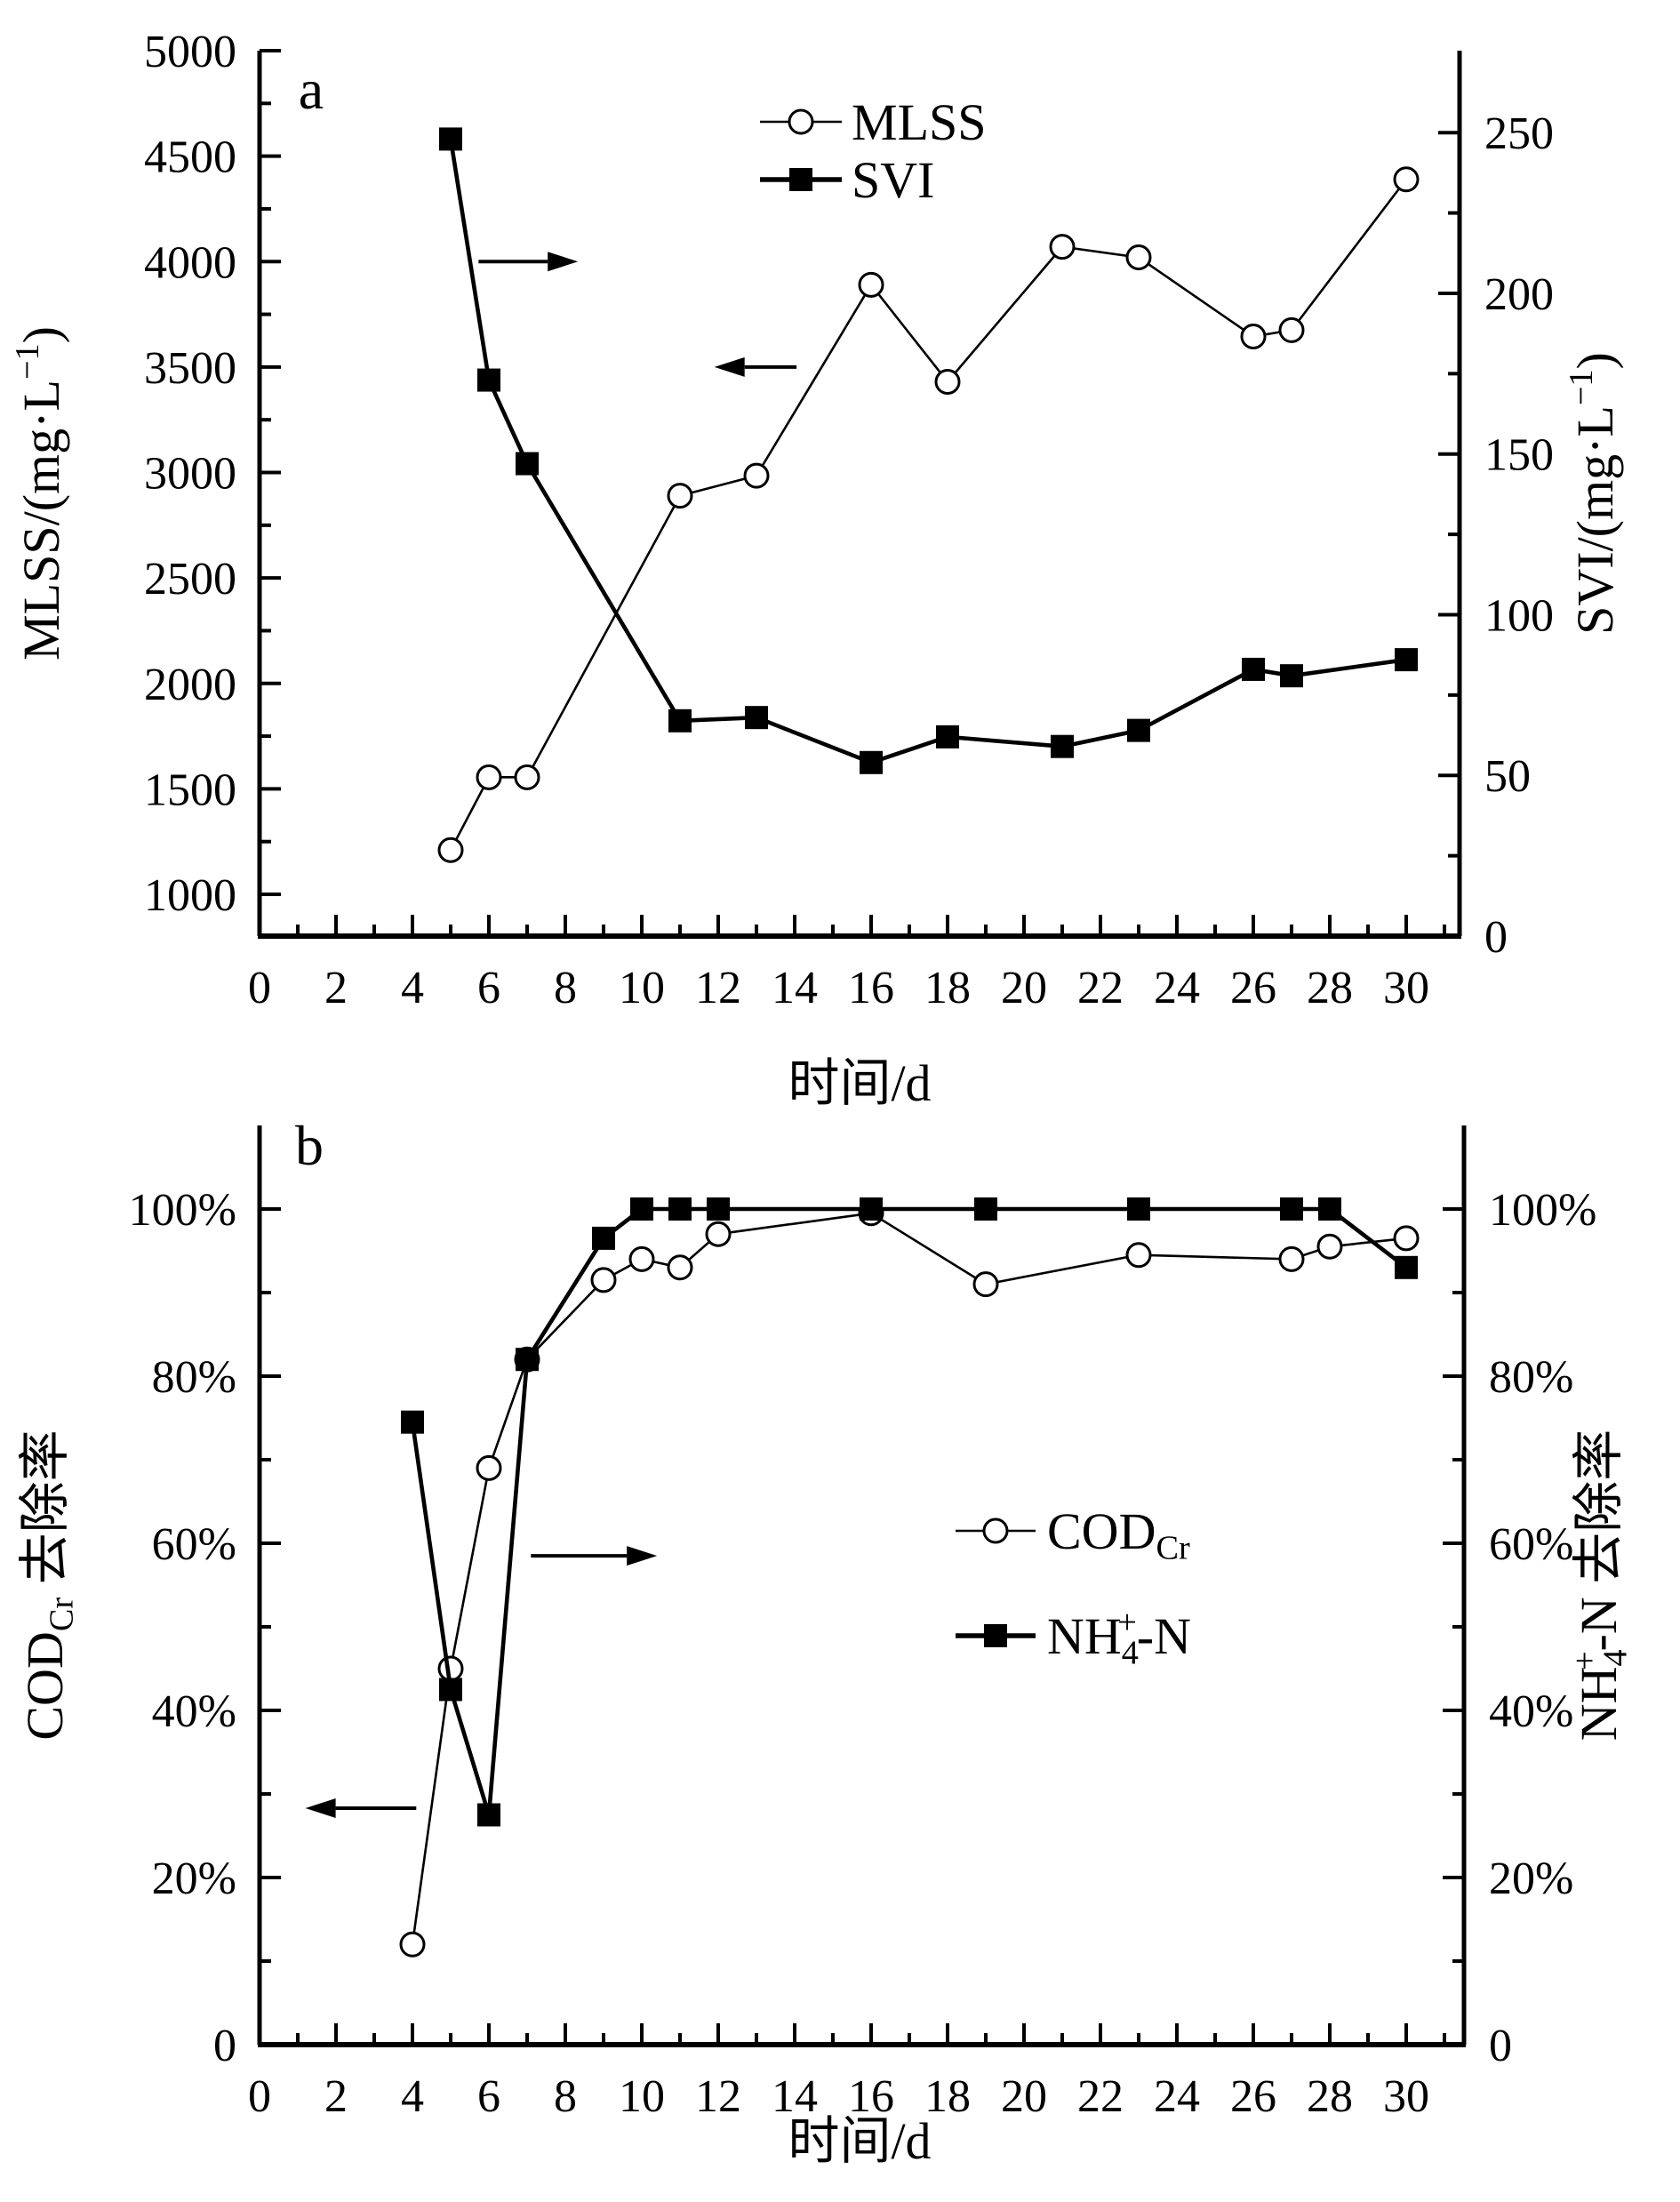  I want to click on left-tick-label: 20%, so click(194, 1879).